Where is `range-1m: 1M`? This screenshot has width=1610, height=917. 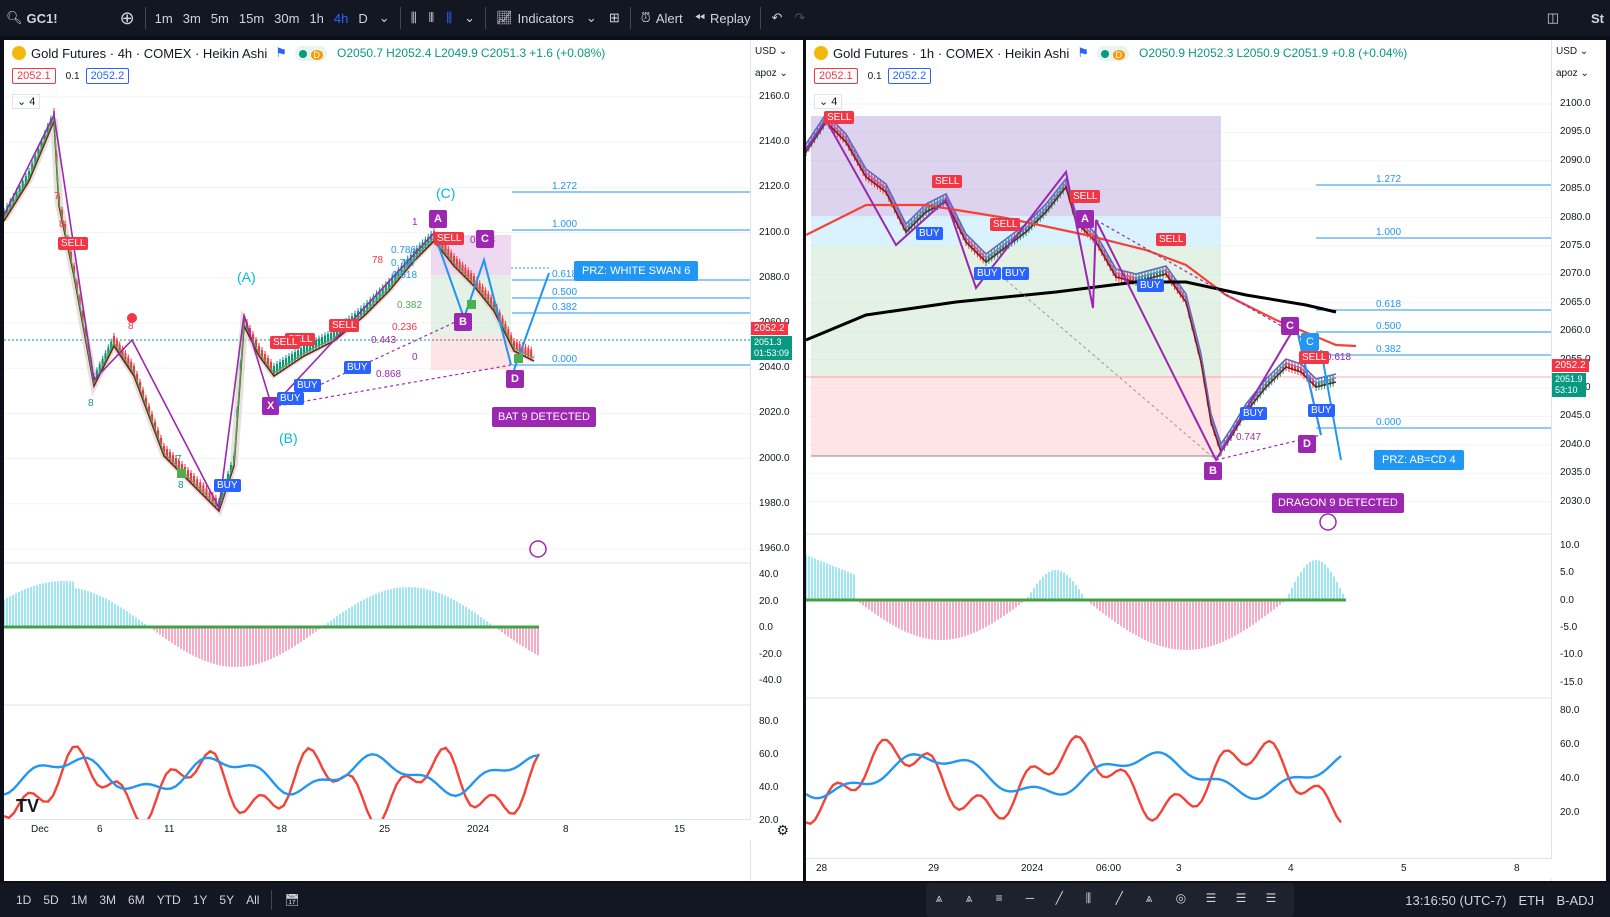 range-1m: 1M is located at coordinates (79, 900).